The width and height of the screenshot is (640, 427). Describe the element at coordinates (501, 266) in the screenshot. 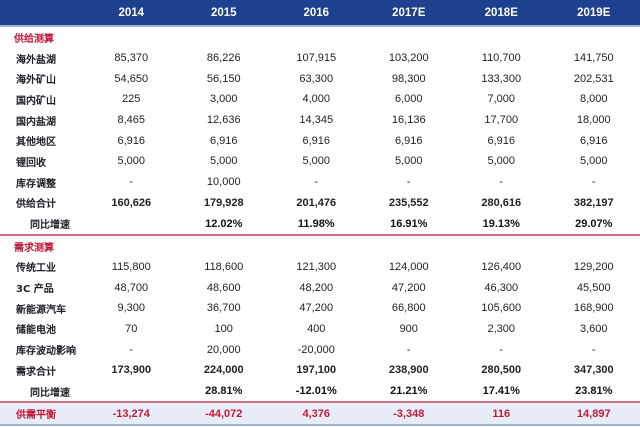

I see `table-cell: 126,400` at that location.